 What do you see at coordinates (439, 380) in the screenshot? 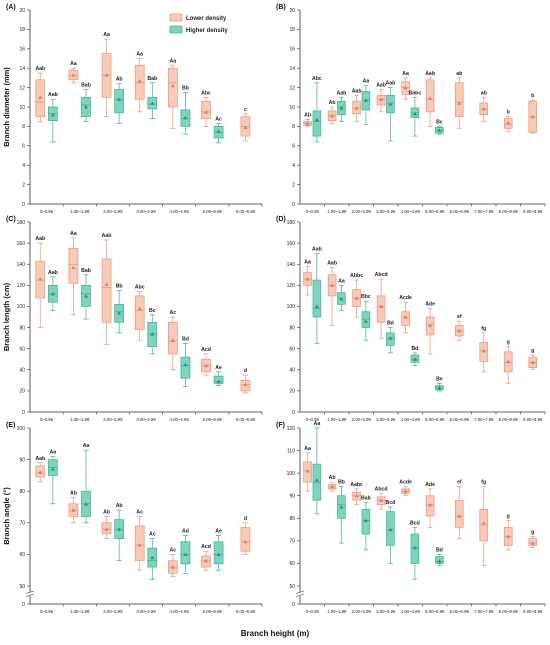
I see `significance-label: Be` at bounding box center [439, 380].